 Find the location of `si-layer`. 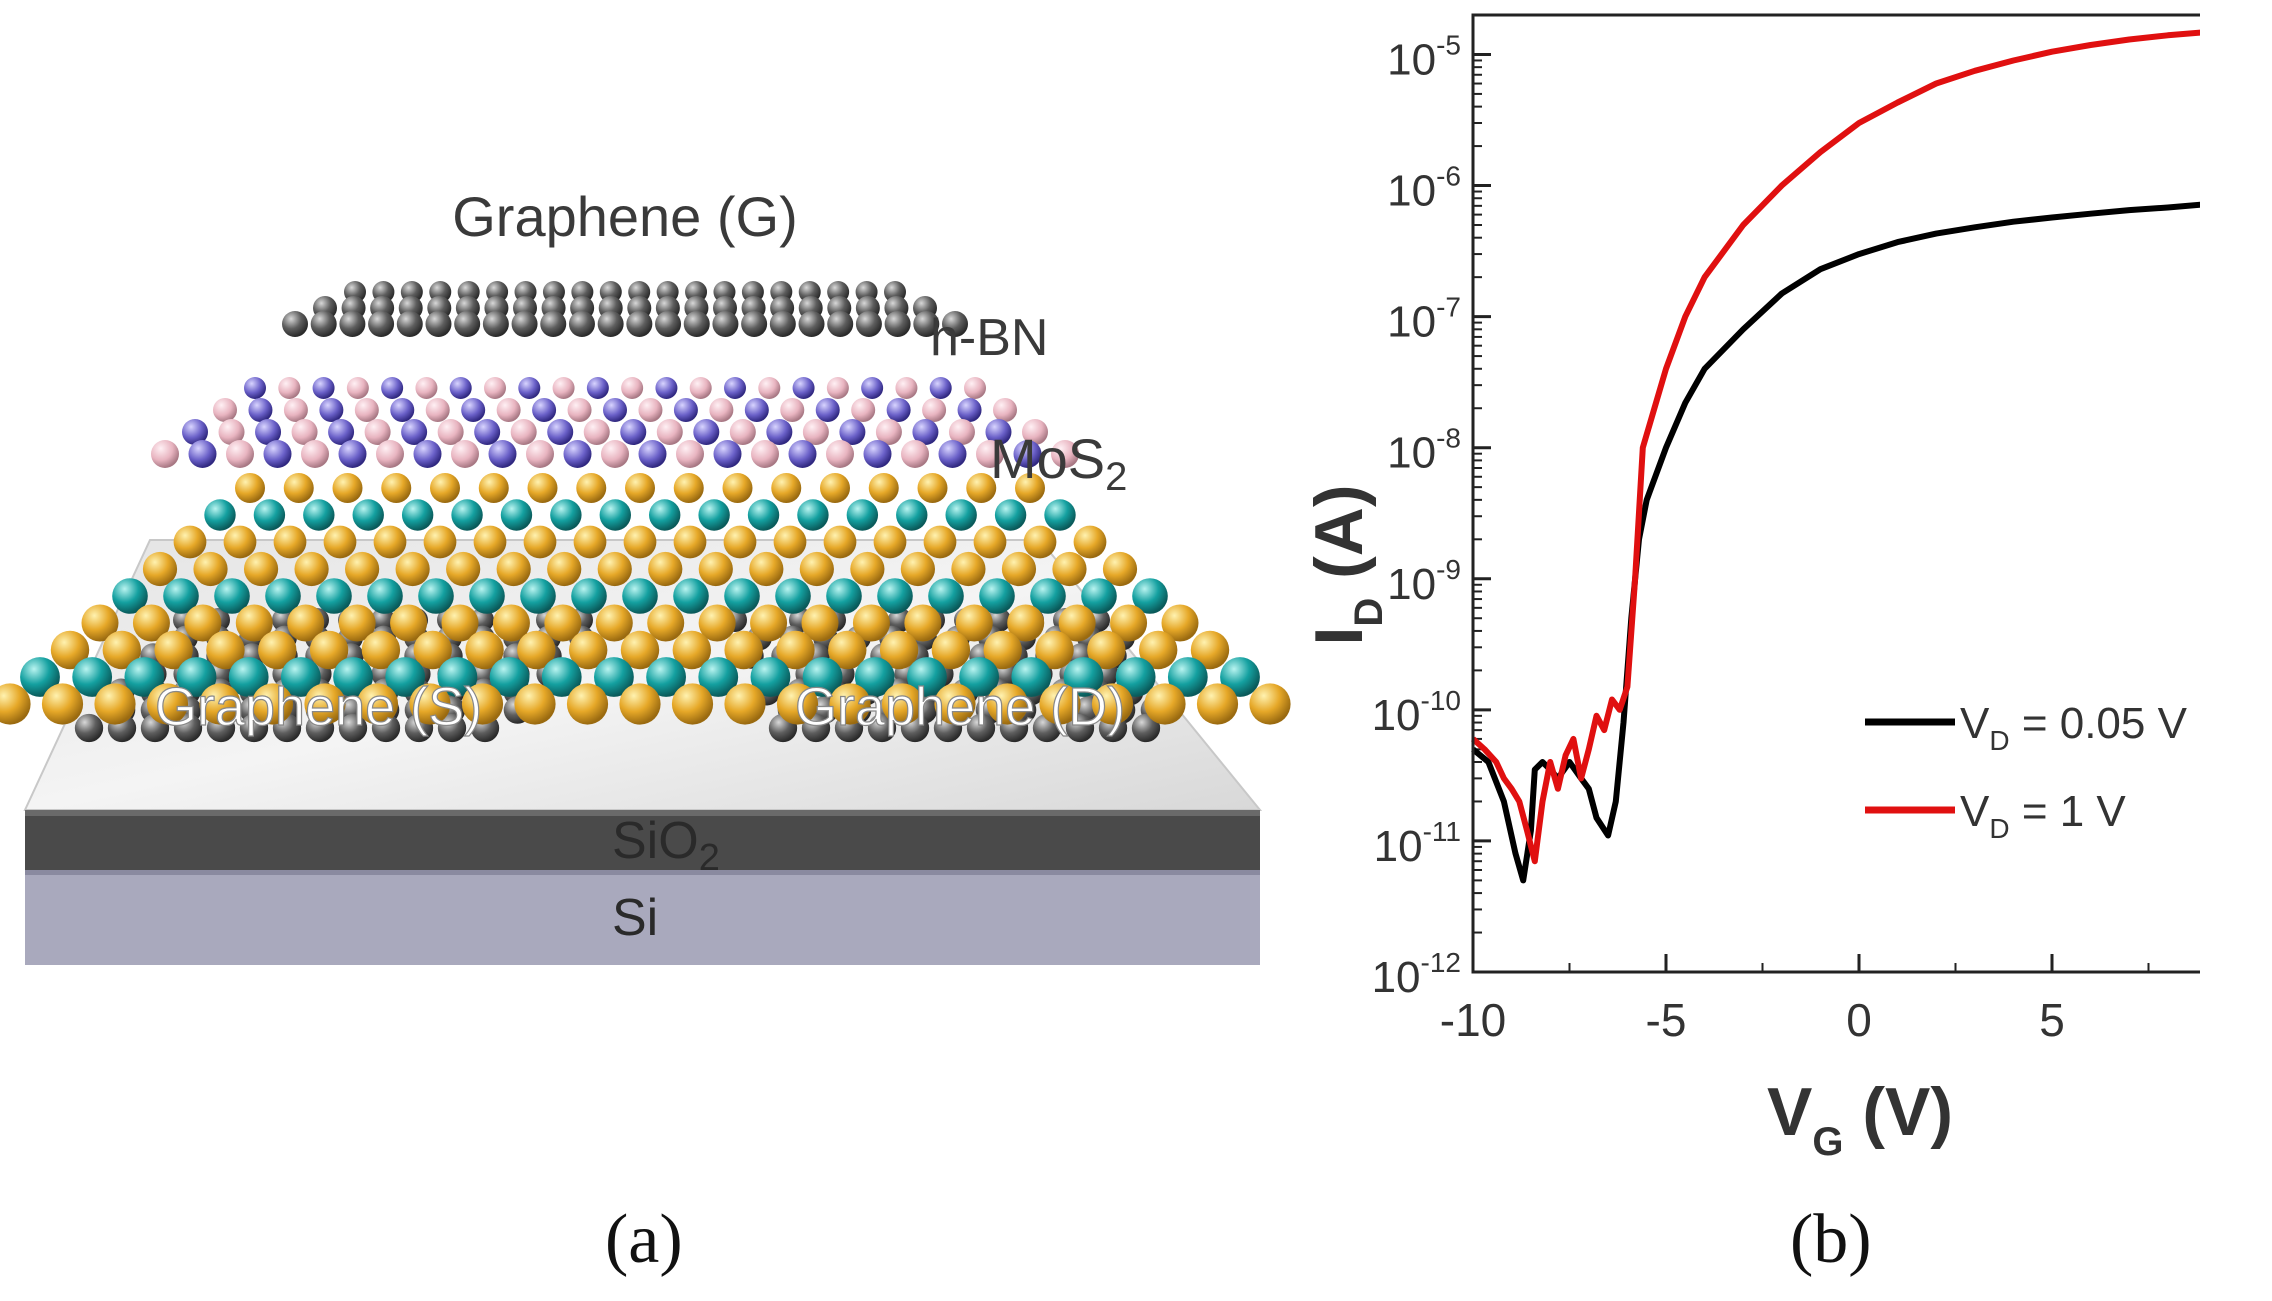

si-layer is located at coordinates (642, 917).